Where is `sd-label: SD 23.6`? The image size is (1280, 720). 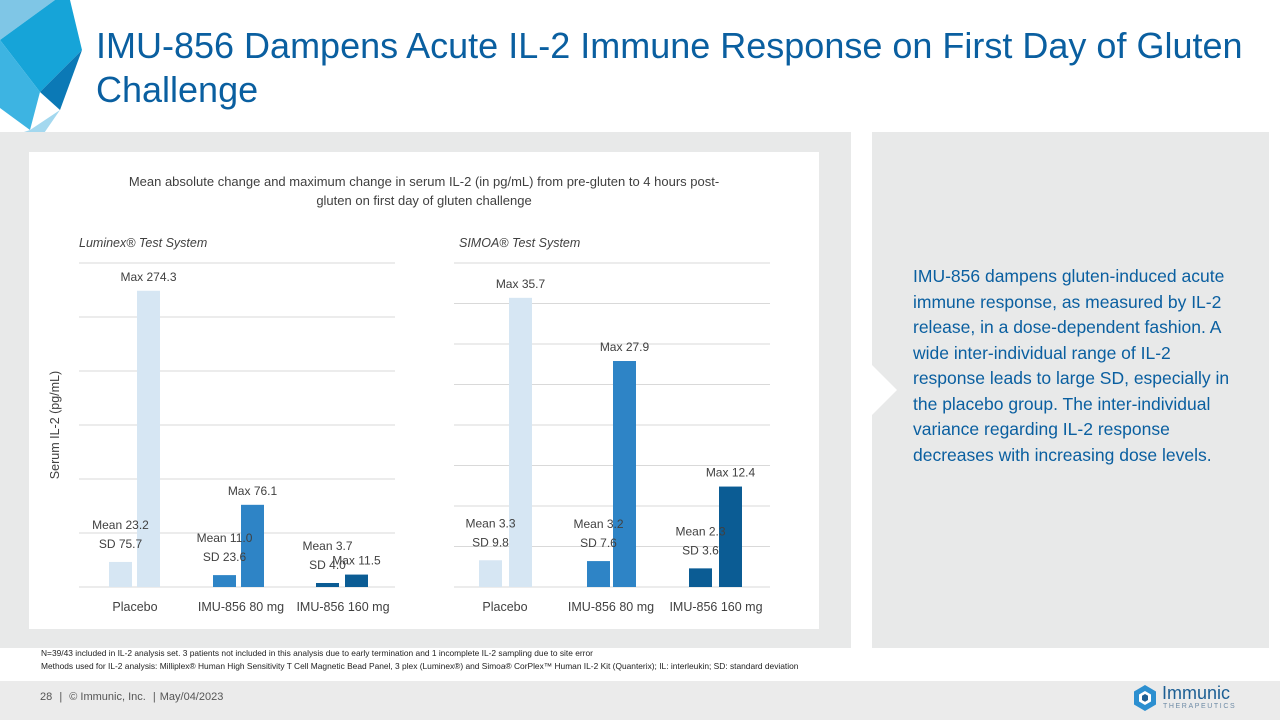 sd-label: SD 23.6 is located at coordinates (225, 557).